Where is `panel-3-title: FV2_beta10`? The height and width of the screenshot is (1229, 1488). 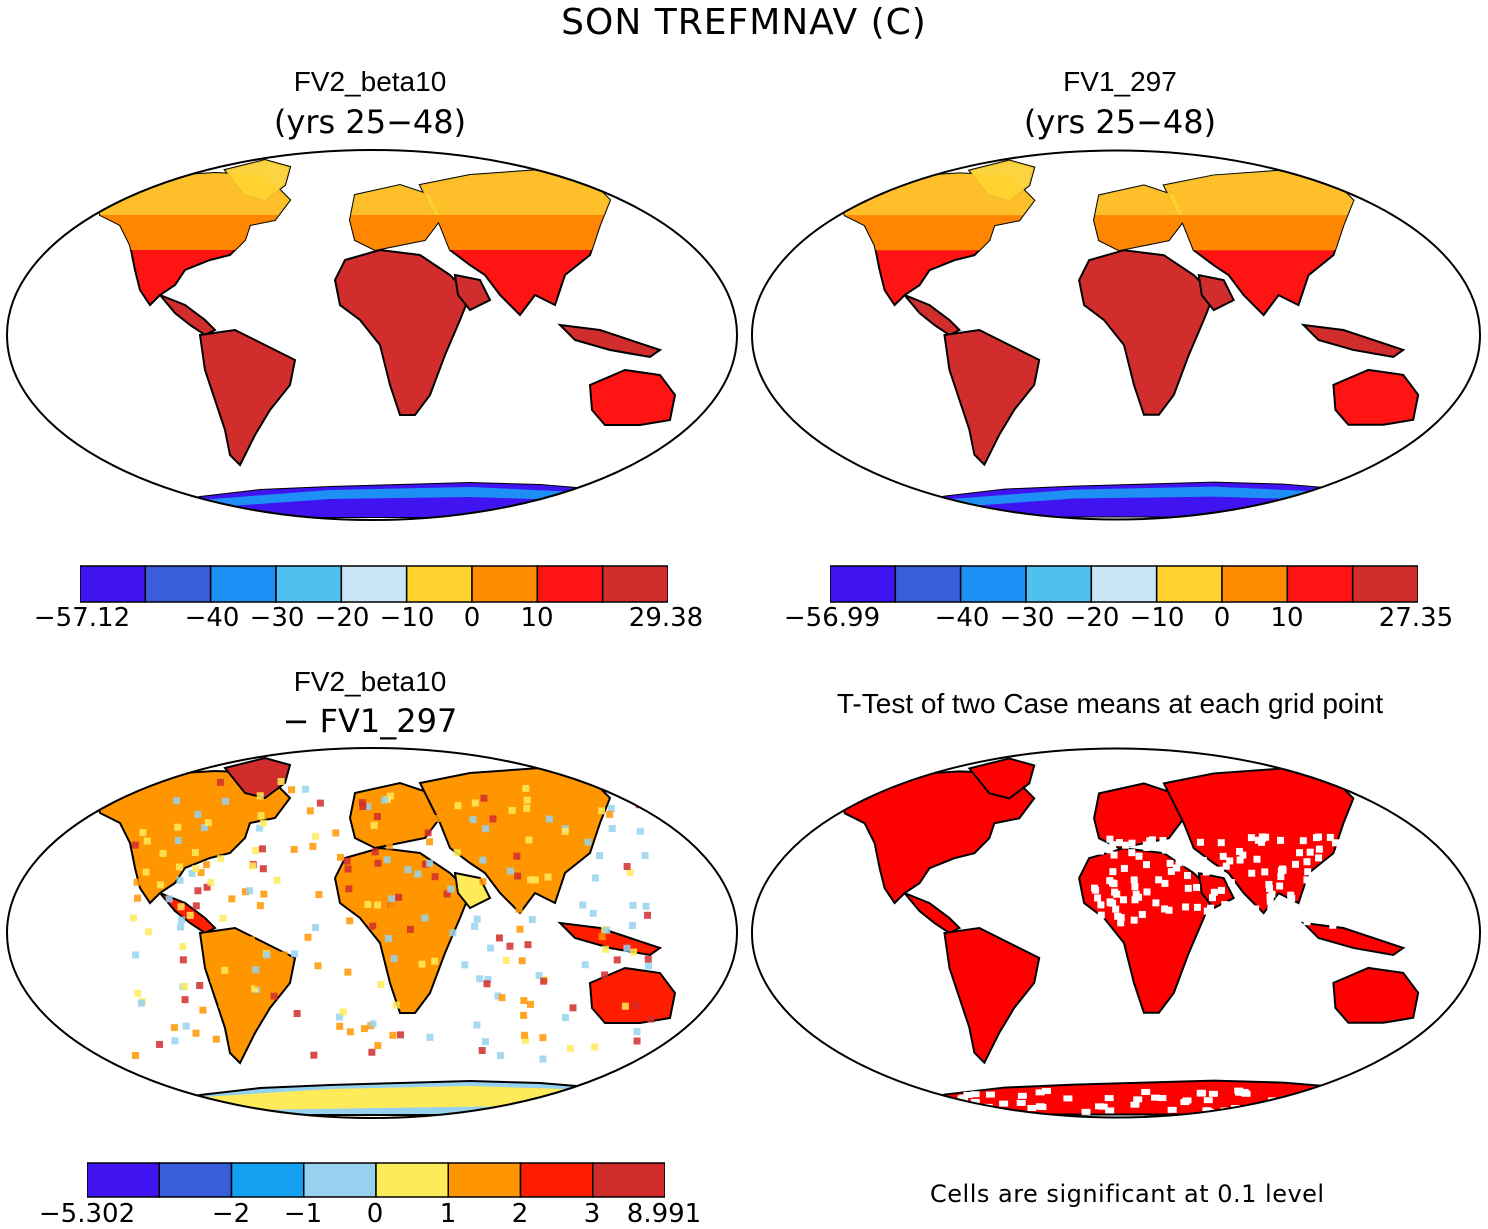
panel-3-title: FV2_beta10 is located at coordinates (370, 681).